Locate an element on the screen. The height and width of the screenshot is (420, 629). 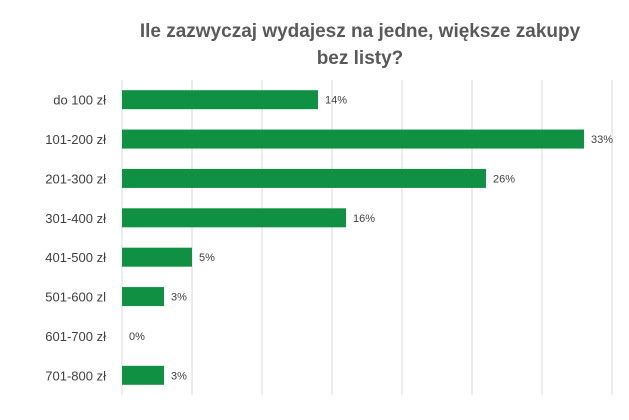
data-label: 14% is located at coordinates (336, 101).